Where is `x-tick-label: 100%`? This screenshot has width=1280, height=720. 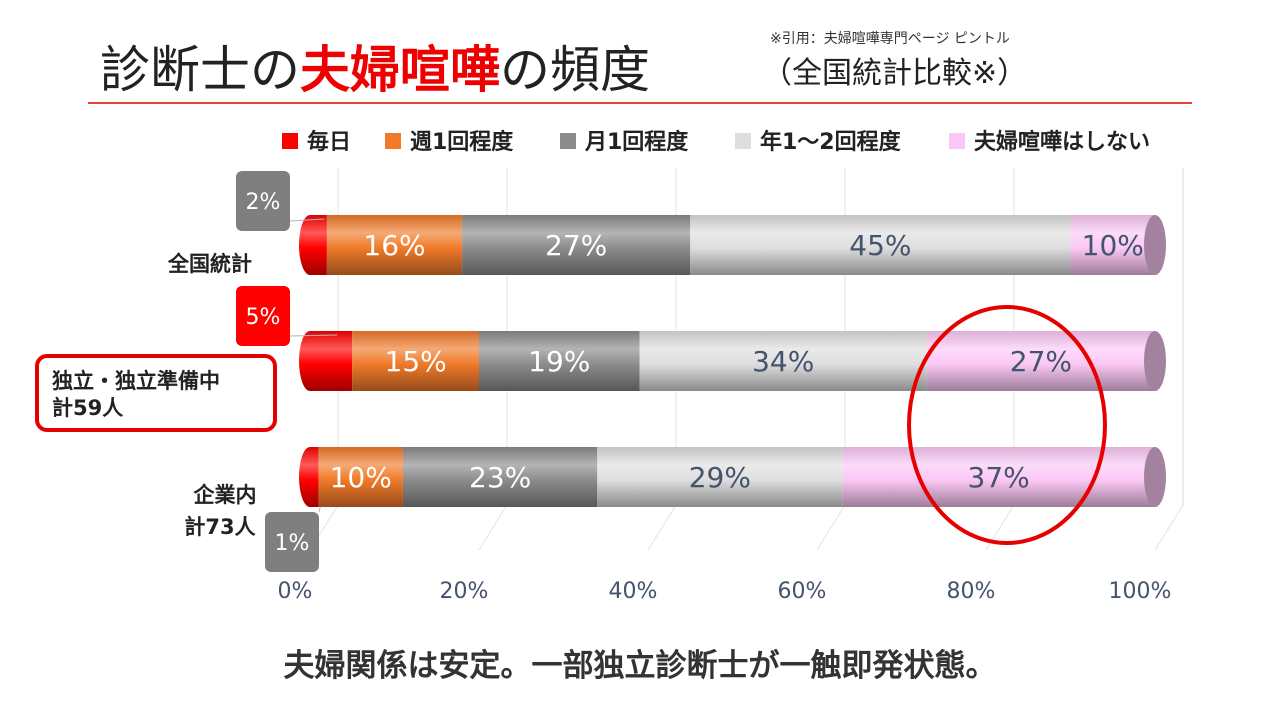
x-tick-label: 100% is located at coordinates (1140, 591).